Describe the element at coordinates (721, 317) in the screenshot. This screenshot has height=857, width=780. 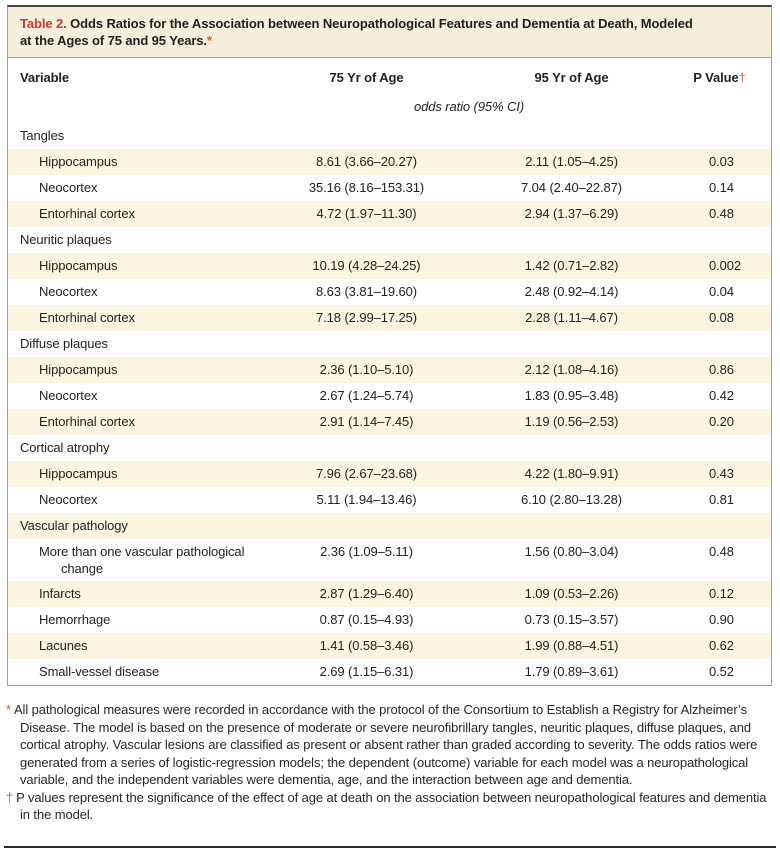
I see `p-value: 0.08` at that location.